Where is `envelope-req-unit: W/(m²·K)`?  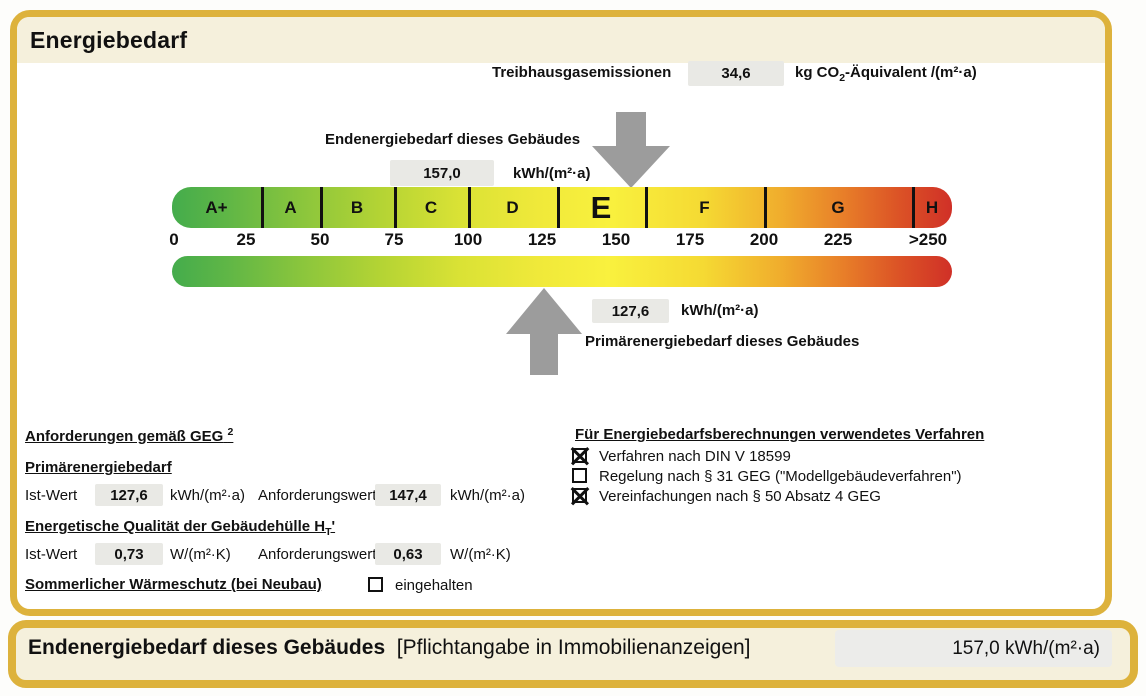
envelope-req-unit: W/(m²·K) is located at coordinates (480, 554).